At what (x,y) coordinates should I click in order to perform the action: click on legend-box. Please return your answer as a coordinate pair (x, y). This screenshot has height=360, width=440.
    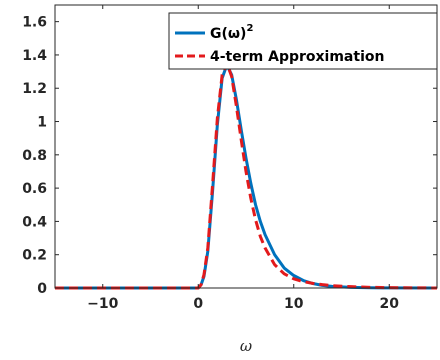
    Looking at the image, I should click on (303, 41).